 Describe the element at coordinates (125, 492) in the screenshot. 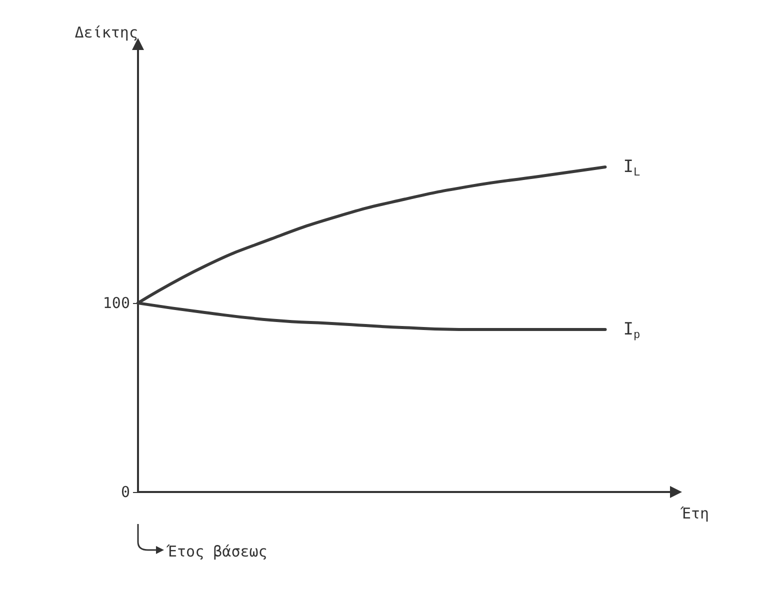

I see `y-tick-label: 0` at that location.